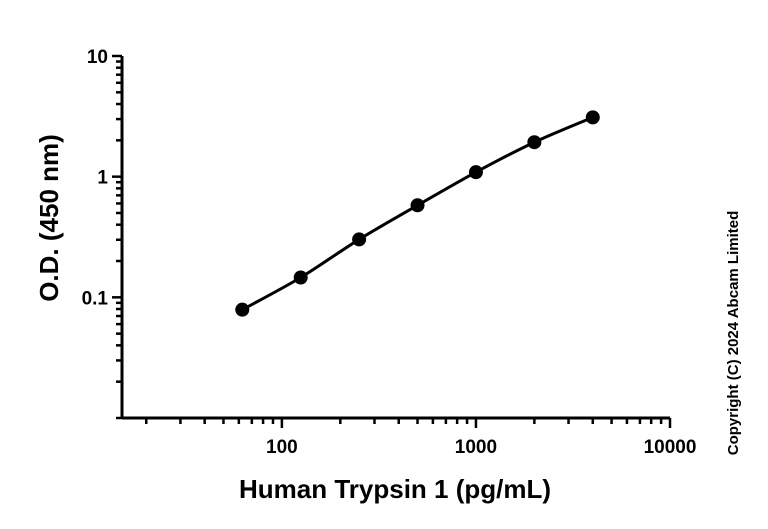 Image resolution: width=768 pixels, height=529 pixels. I want to click on x-tick-label: 1000, so click(476, 447).